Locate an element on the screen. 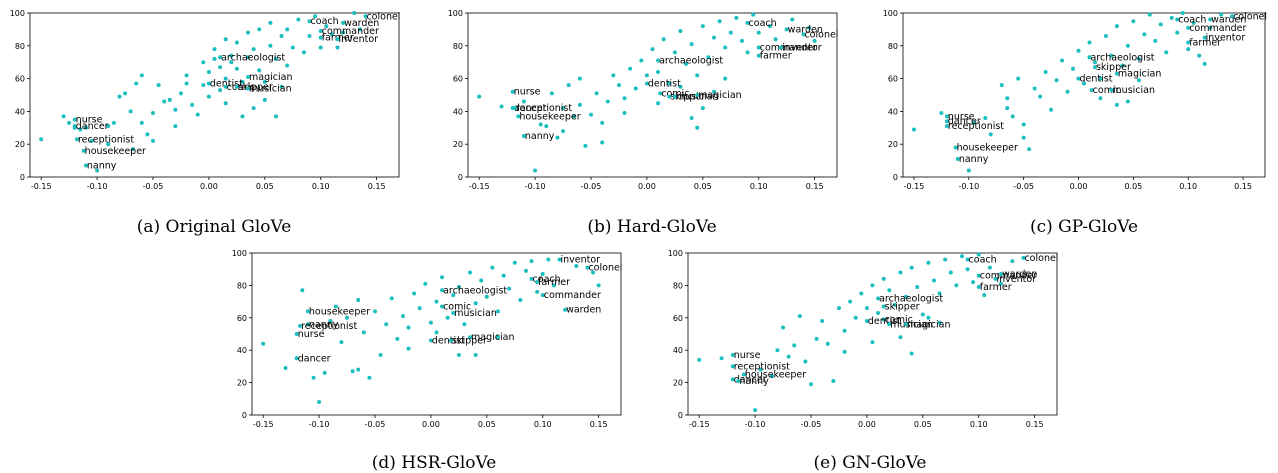 Image resolution: width=1278 pixels, height=473 pixels. word-label: archaeologist is located at coordinates (253, 57).